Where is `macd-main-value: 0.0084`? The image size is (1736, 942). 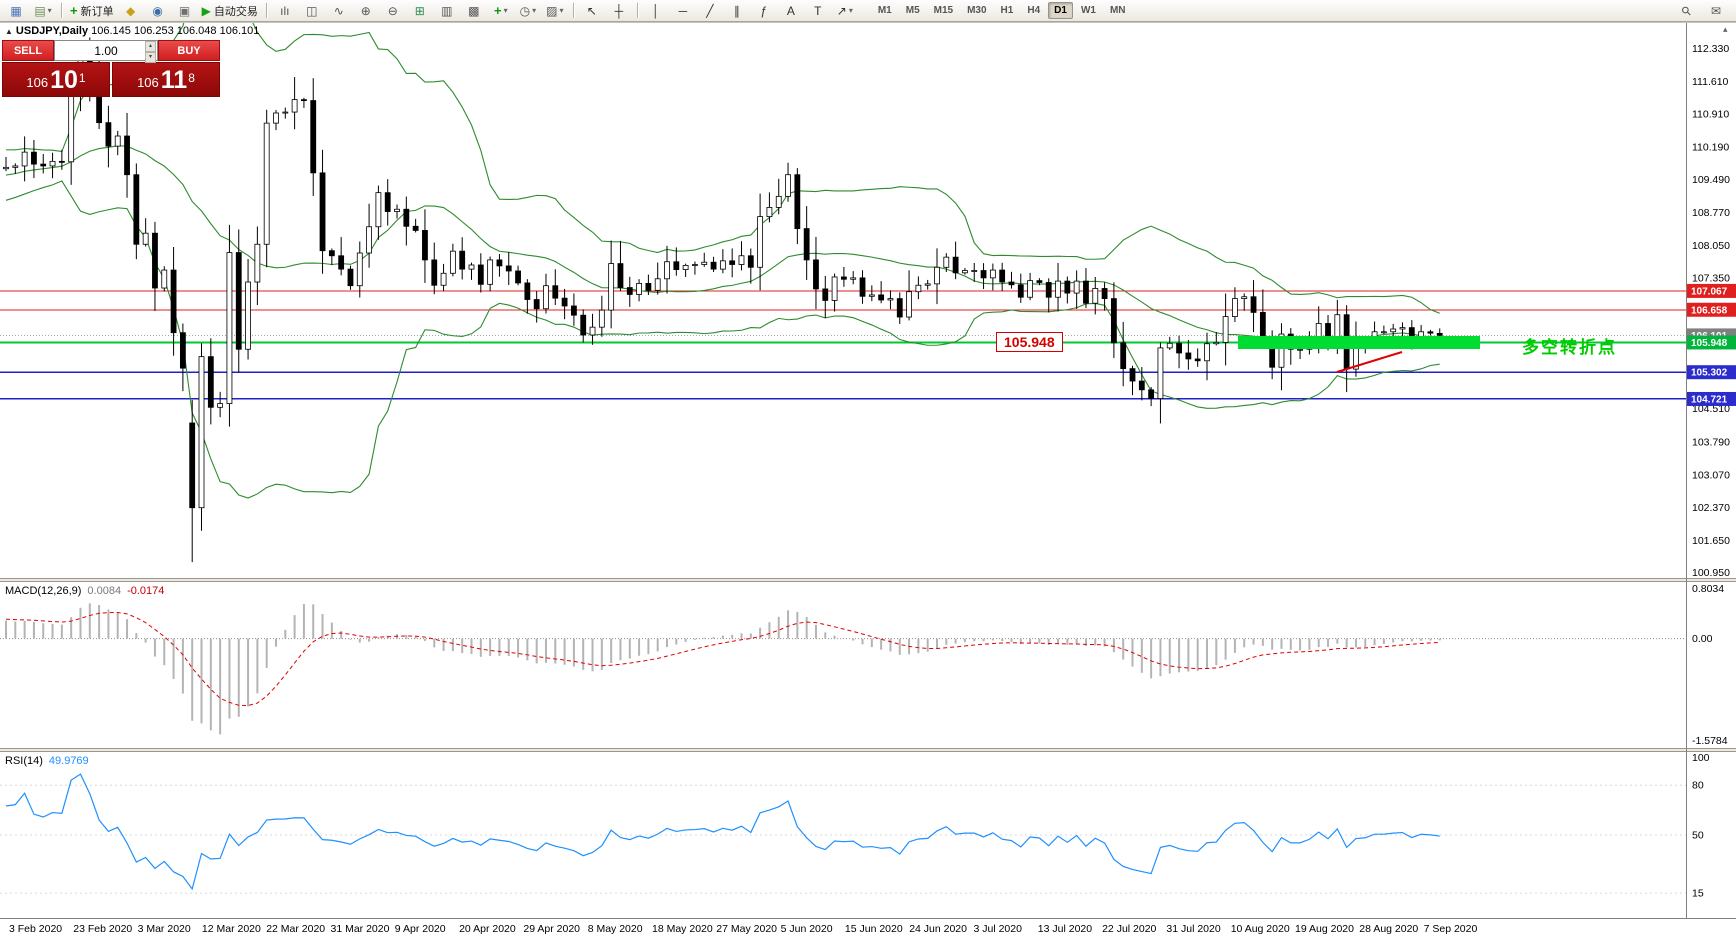
macd-main-value: 0.0084 is located at coordinates (104, 591).